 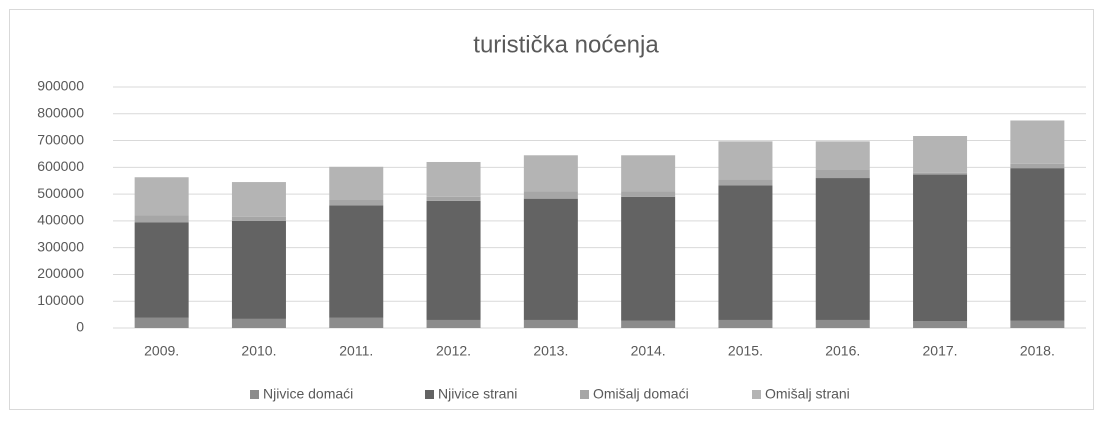 I want to click on x-tick-label: 2013., so click(x=550, y=351).